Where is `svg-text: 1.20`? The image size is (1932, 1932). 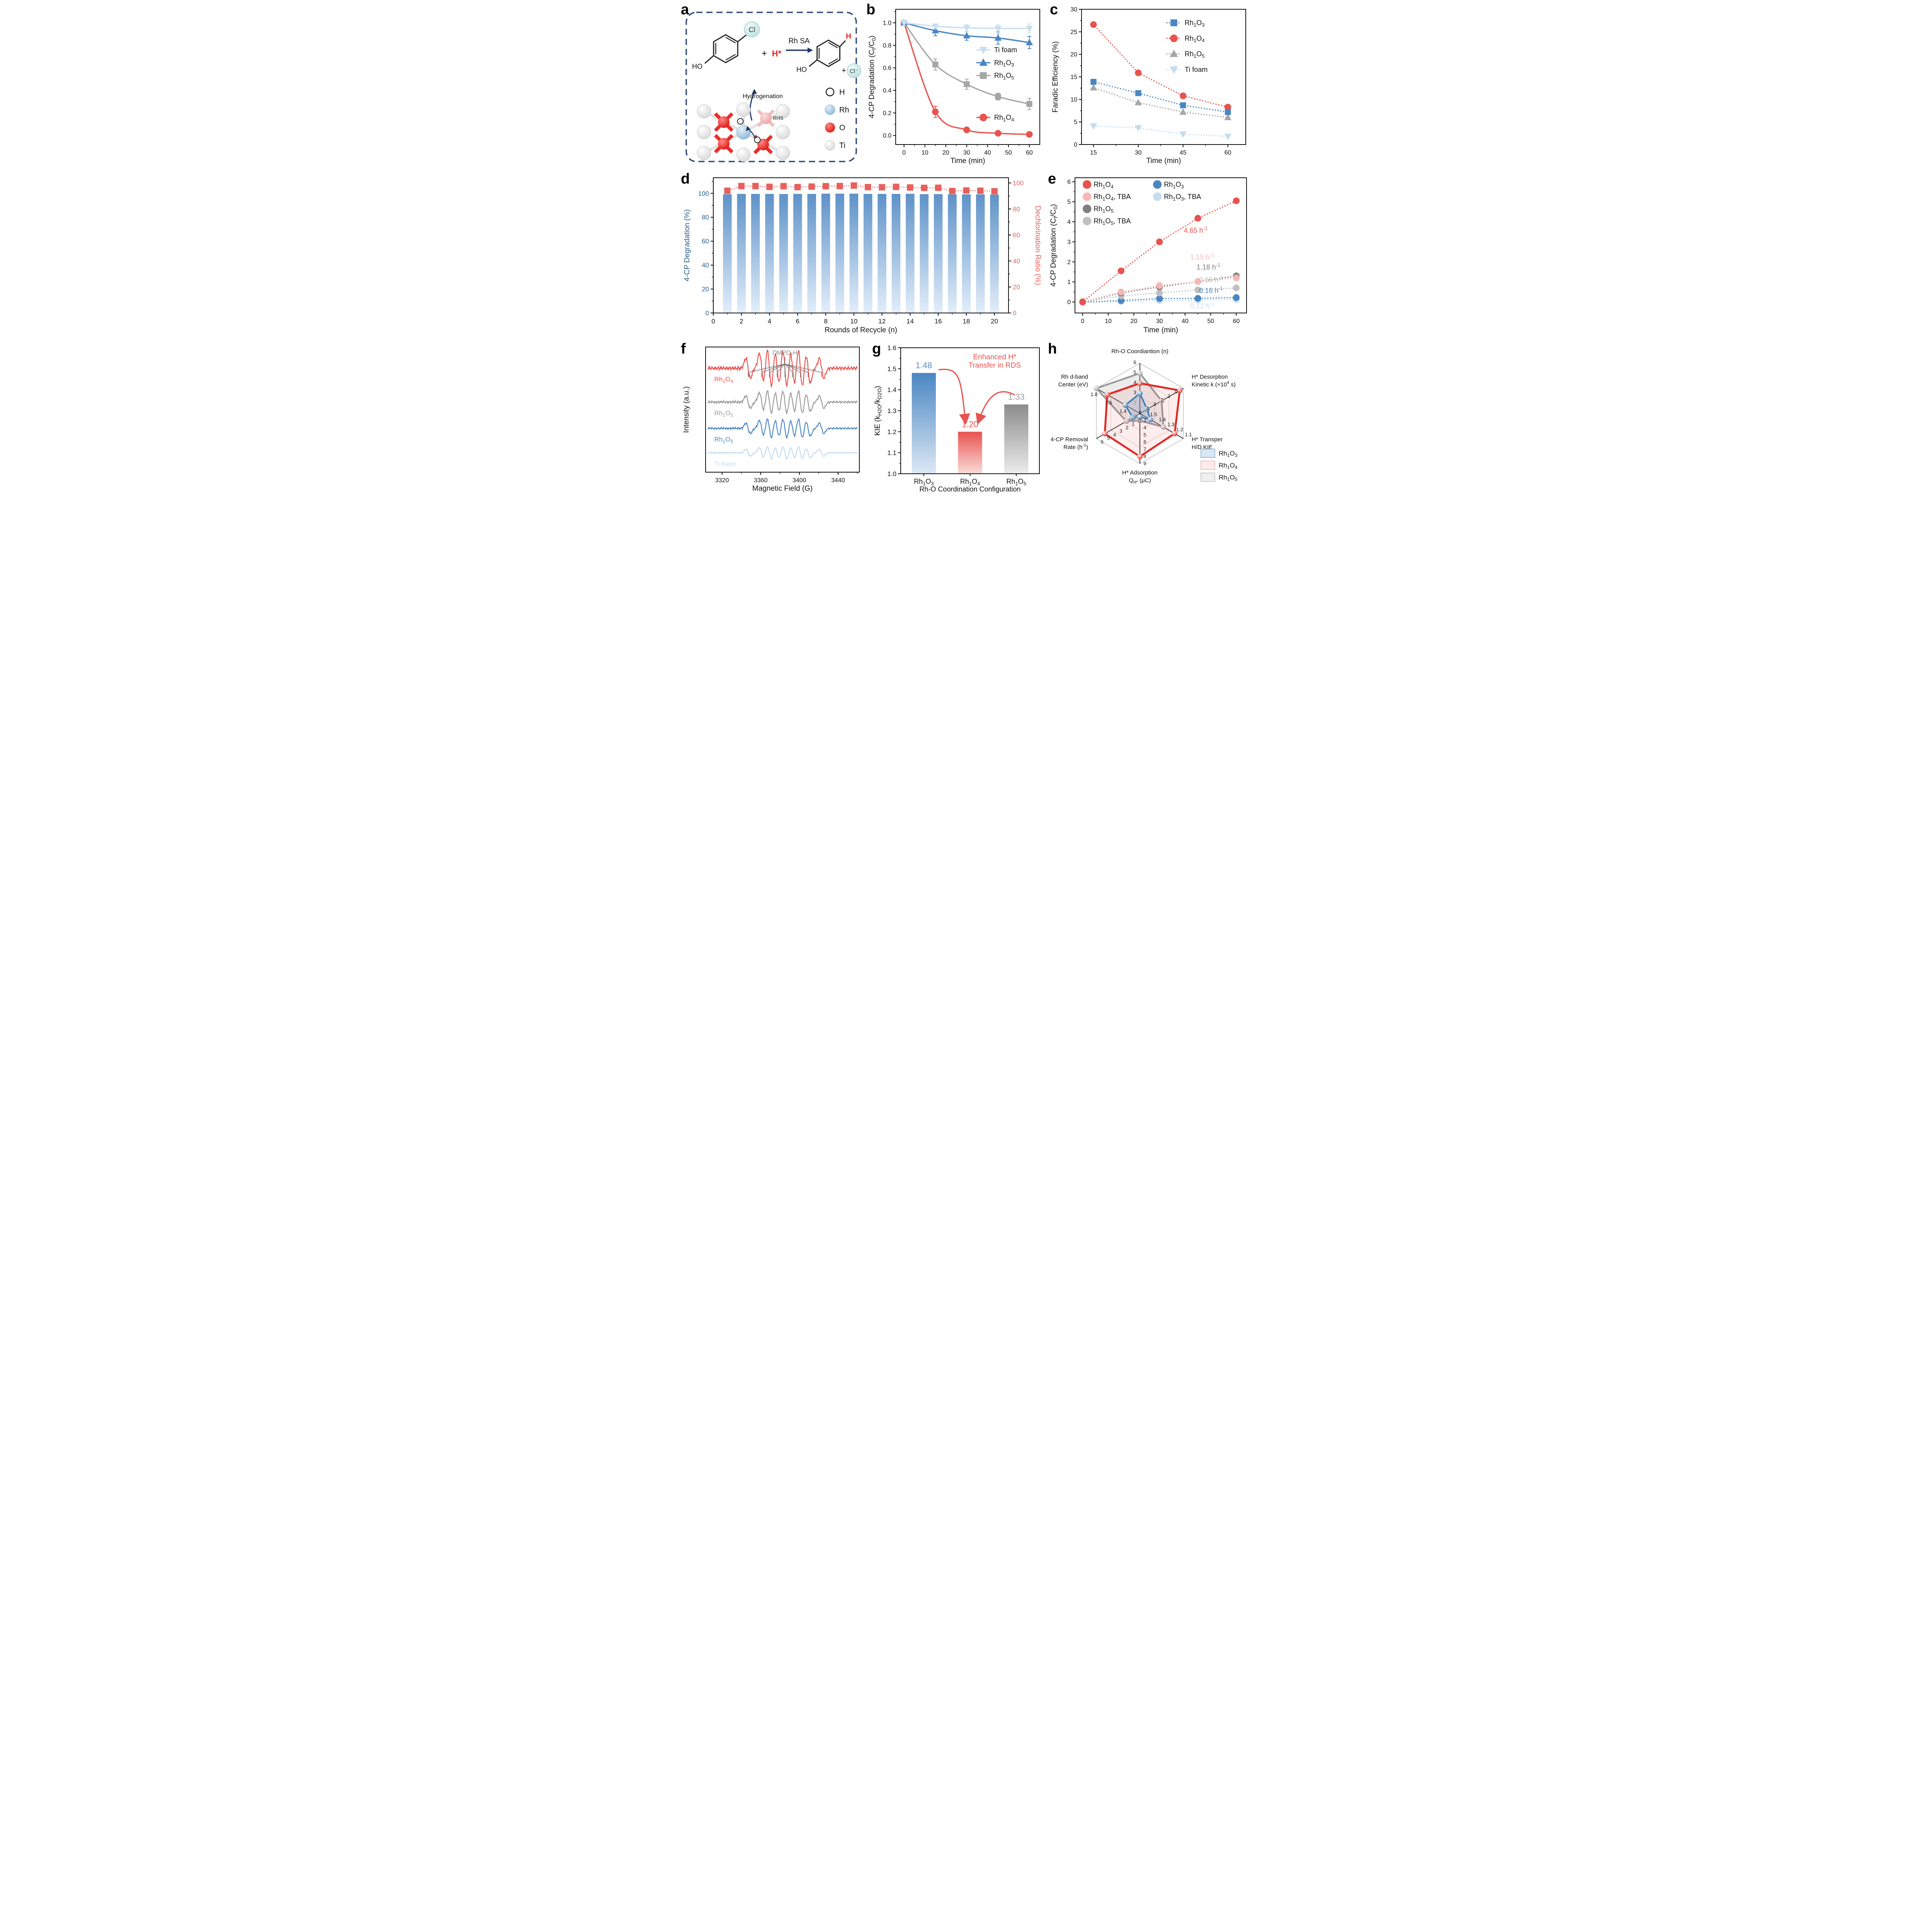 svg-text: 1.20 is located at coordinates (970, 424).